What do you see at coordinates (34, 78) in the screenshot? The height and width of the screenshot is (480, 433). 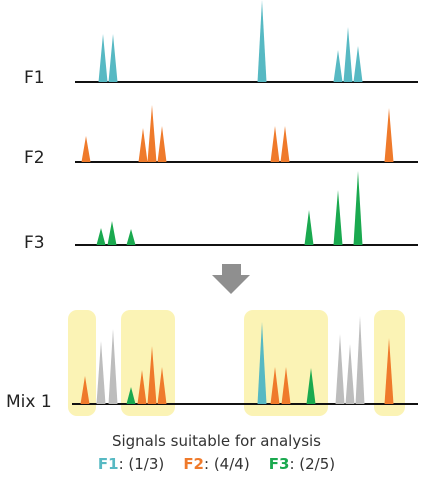 I see `row-label-f1: F1` at bounding box center [34, 78].